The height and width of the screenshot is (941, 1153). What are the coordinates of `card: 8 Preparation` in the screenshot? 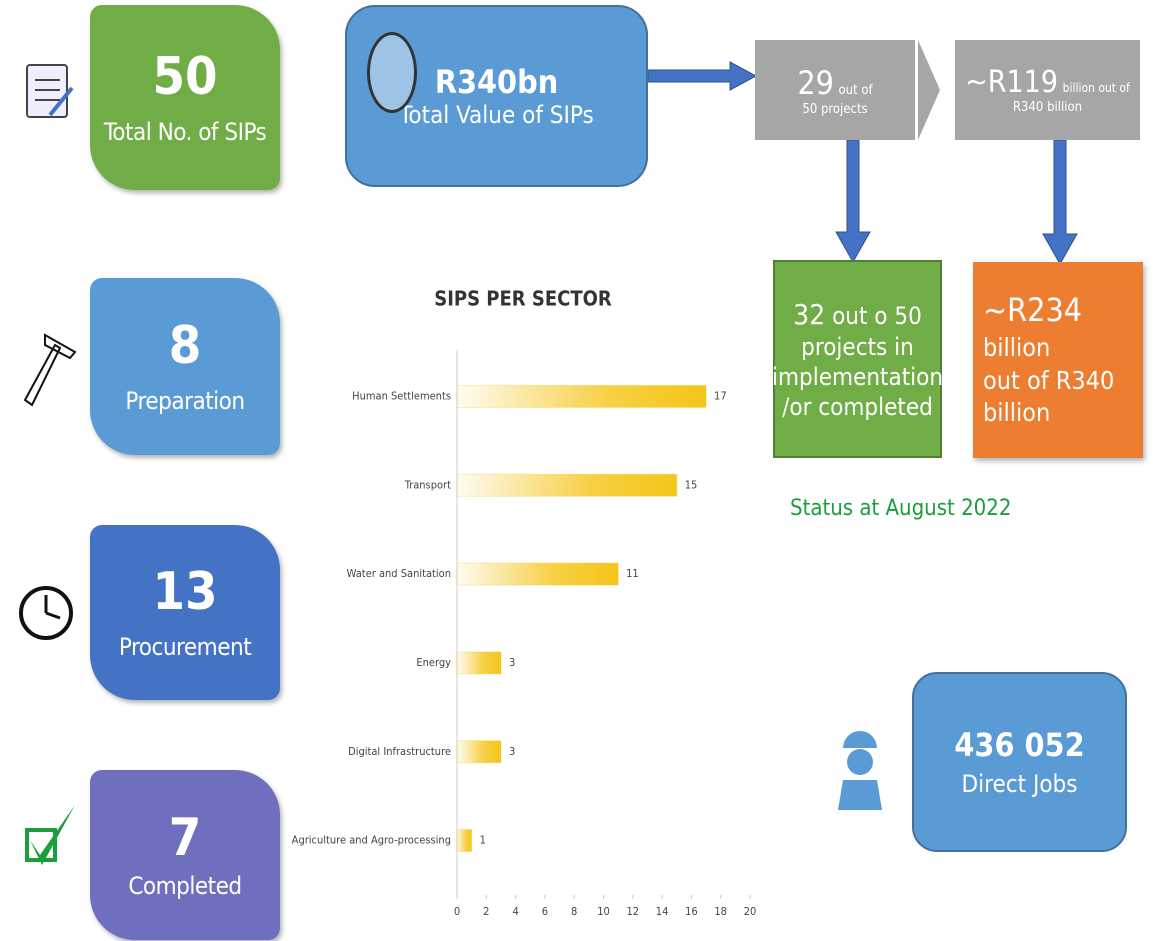 It's located at (185, 366).